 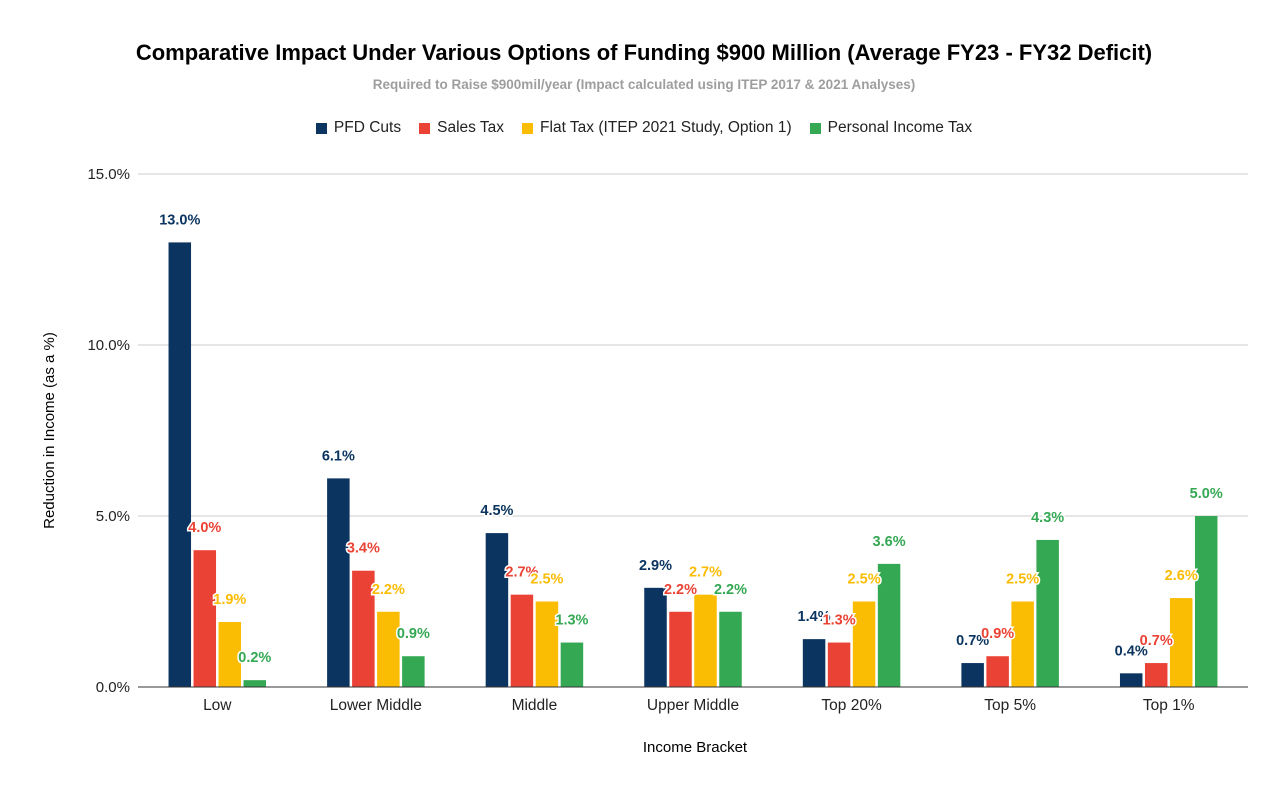 What do you see at coordinates (1181, 576) in the screenshot?
I see `data-label: 2.6%` at bounding box center [1181, 576].